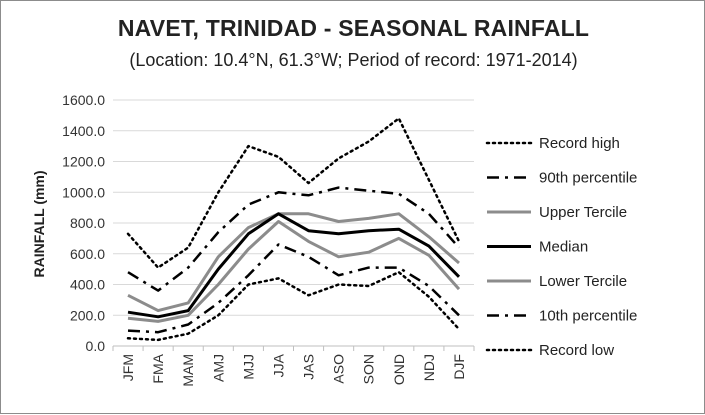 This screenshot has height=415, width=705. What do you see at coordinates (83, 131) in the screenshot?
I see `y-tick-label: 1400.0` at bounding box center [83, 131].